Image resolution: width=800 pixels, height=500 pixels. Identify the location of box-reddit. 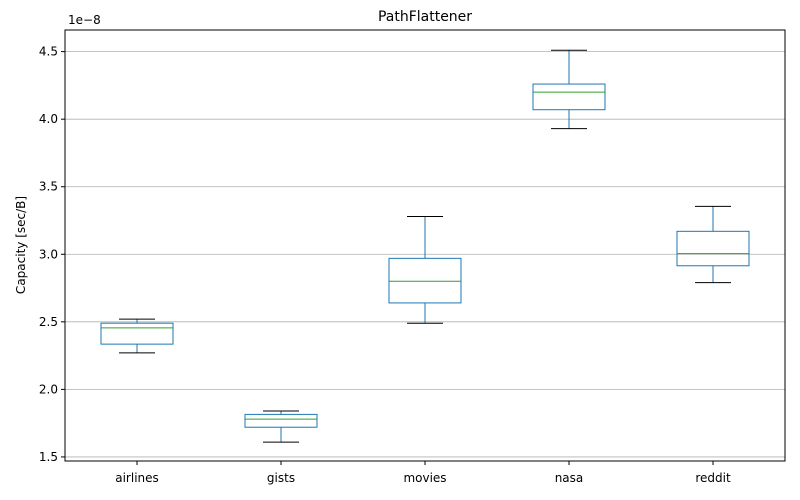
(713, 244).